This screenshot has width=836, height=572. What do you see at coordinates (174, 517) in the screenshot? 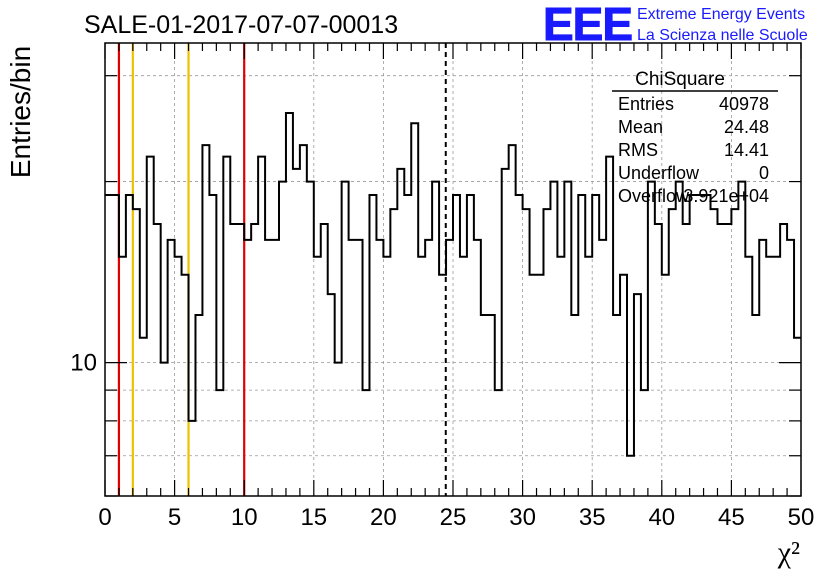
I see `x-tick-label: 5` at bounding box center [174, 517].